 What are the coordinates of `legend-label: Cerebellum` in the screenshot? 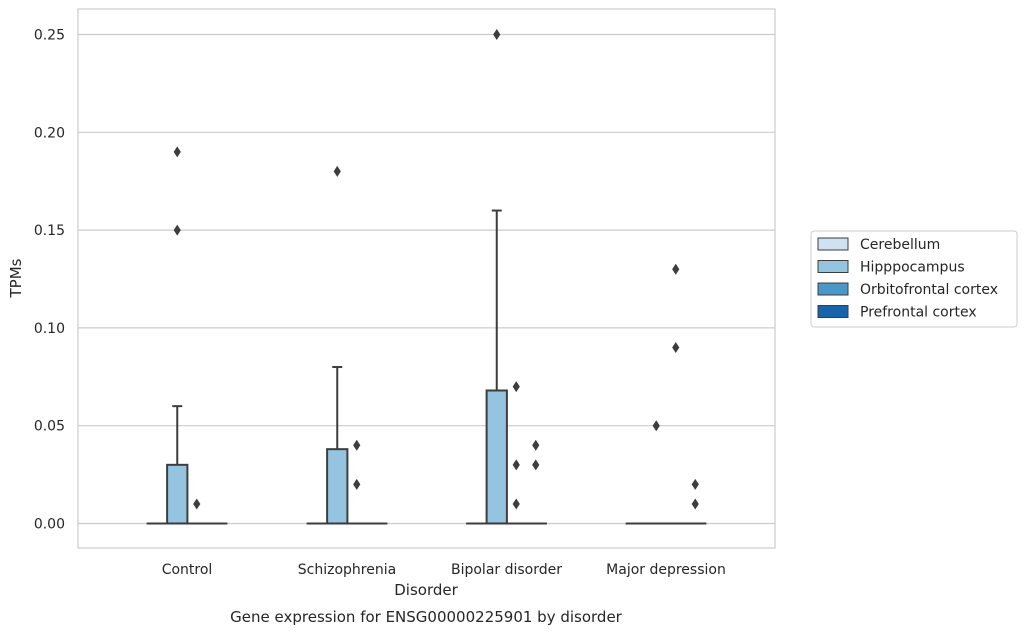 It's located at (900, 245).